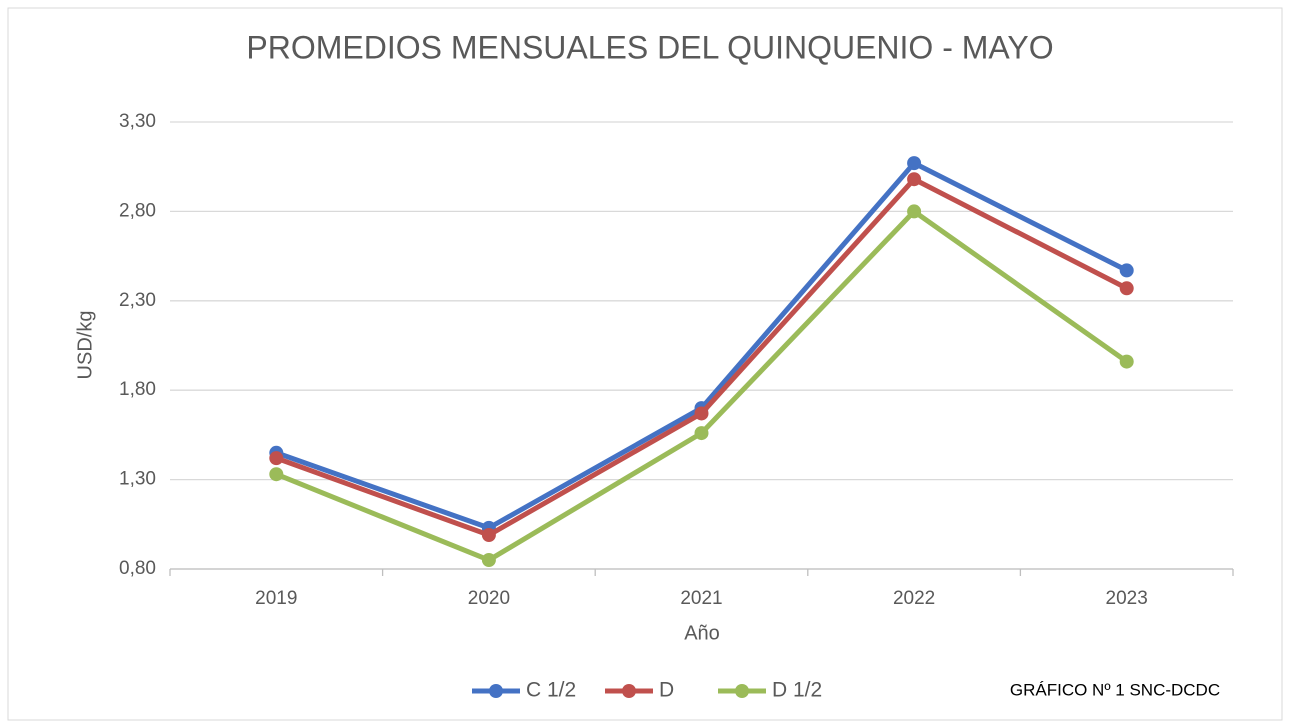 This screenshot has height=722, width=1290. I want to click on x-tick-label: 2021, so click(701, 598).